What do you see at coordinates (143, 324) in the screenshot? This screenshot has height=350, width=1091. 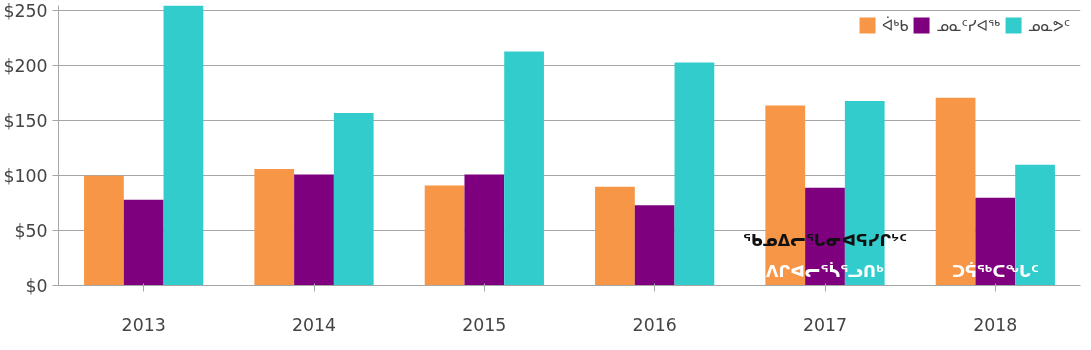 I see `x-tick-label: 2013` at bounding box center [143, 324].